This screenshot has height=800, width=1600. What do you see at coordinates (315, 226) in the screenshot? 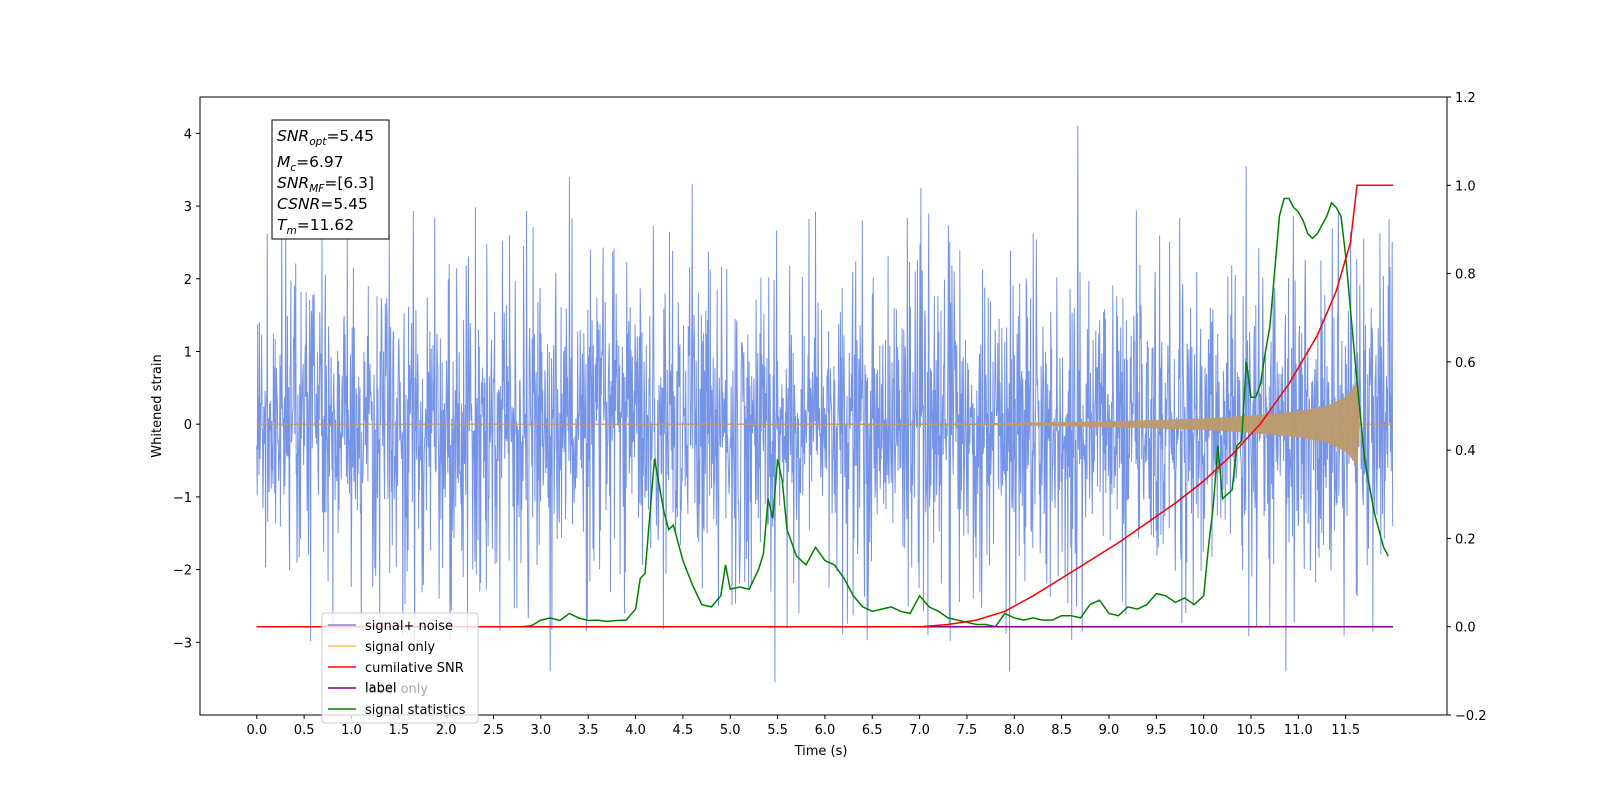
I see `annotation-tm: Tm=11.62` at bounding box center [315, 226].